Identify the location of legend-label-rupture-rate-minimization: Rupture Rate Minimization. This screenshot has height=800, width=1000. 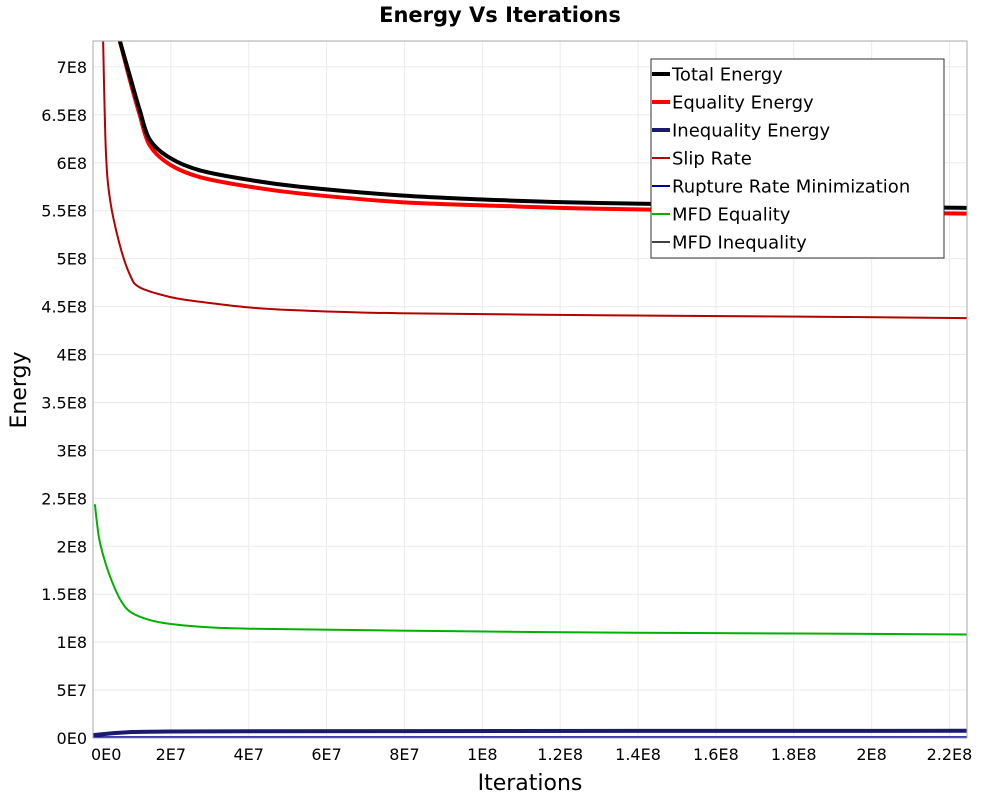
(791, 187).